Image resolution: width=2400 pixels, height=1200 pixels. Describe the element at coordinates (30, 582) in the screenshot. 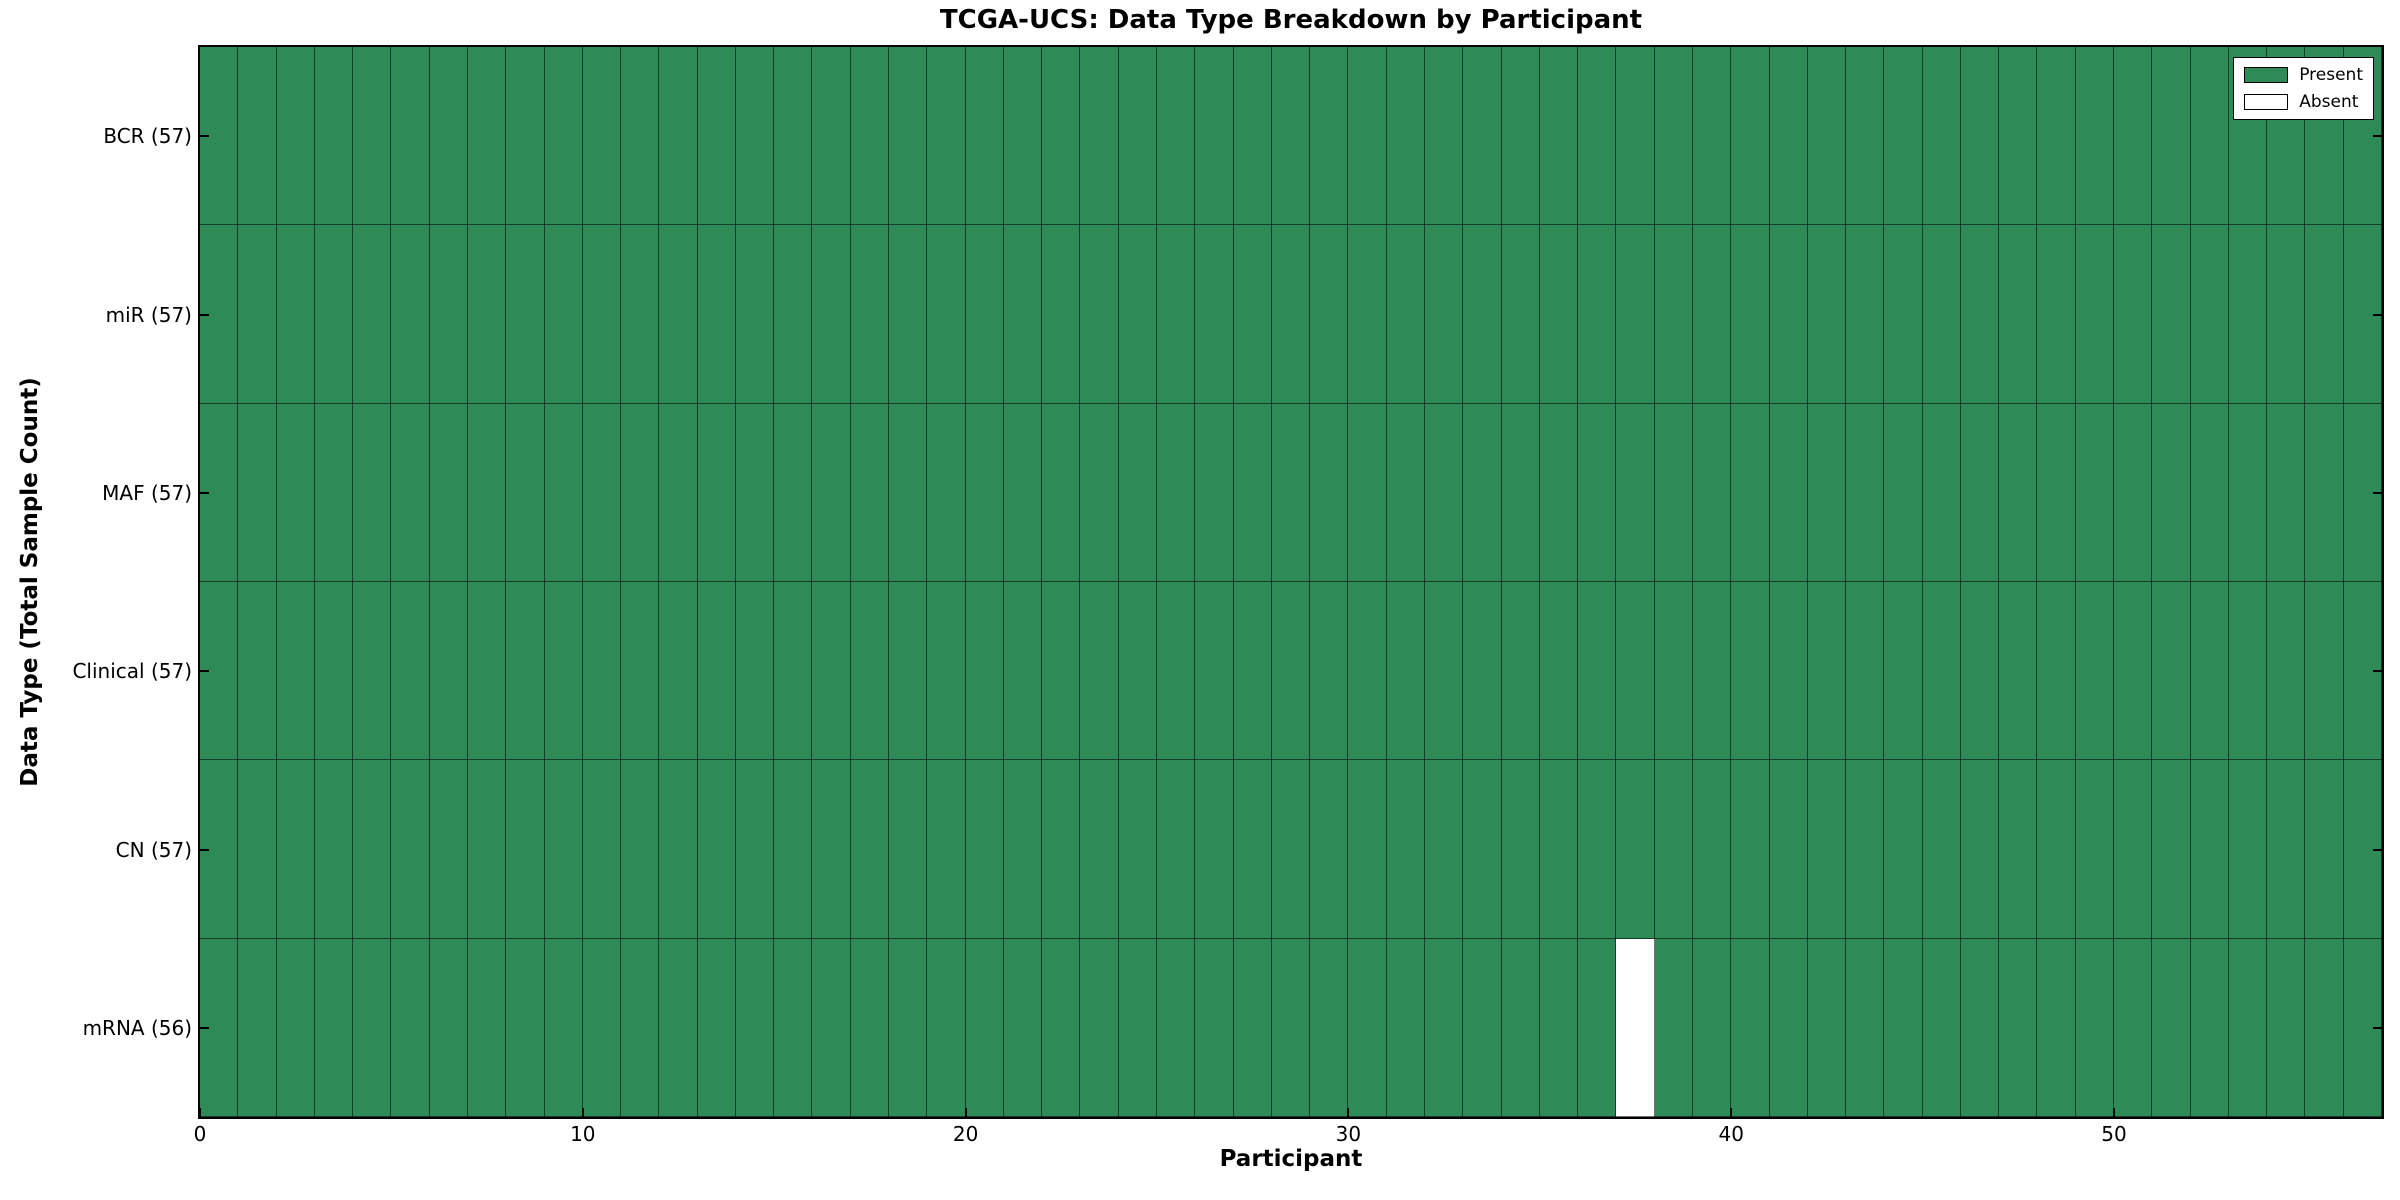

I see `y-axis-label: Data Type (Total Sample Count)` at that location.